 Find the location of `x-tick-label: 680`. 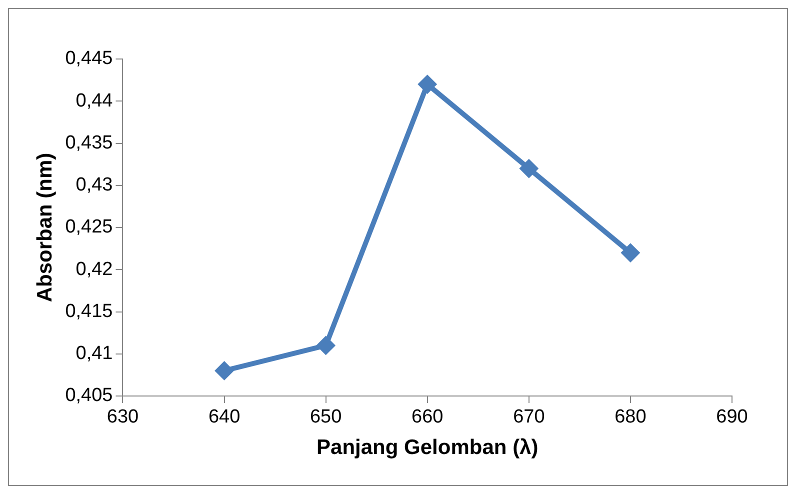

x-tick-label: 680 is located at coordinates (630, 417).